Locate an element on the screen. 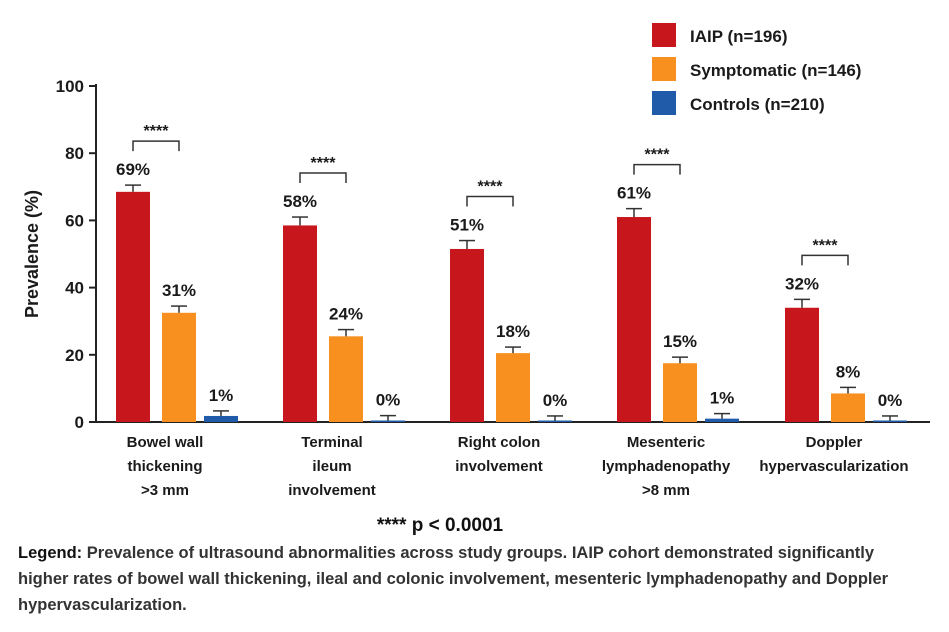  category-label: Doppler is located at coordinates (834, 442).